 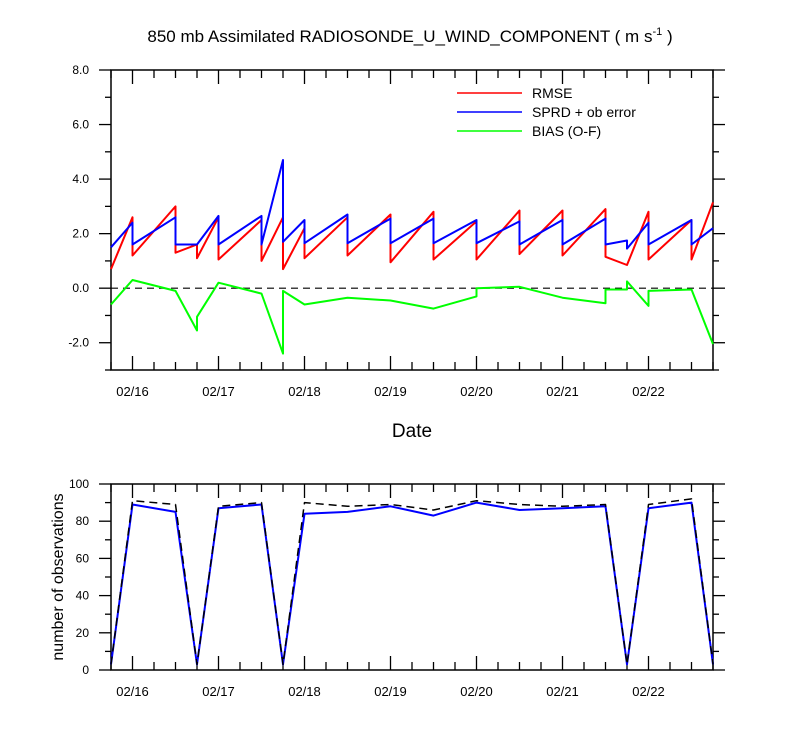 I want to click on legend: RMSE SPRD + ob error BIAS (O-F), so click(x=546, y=112).